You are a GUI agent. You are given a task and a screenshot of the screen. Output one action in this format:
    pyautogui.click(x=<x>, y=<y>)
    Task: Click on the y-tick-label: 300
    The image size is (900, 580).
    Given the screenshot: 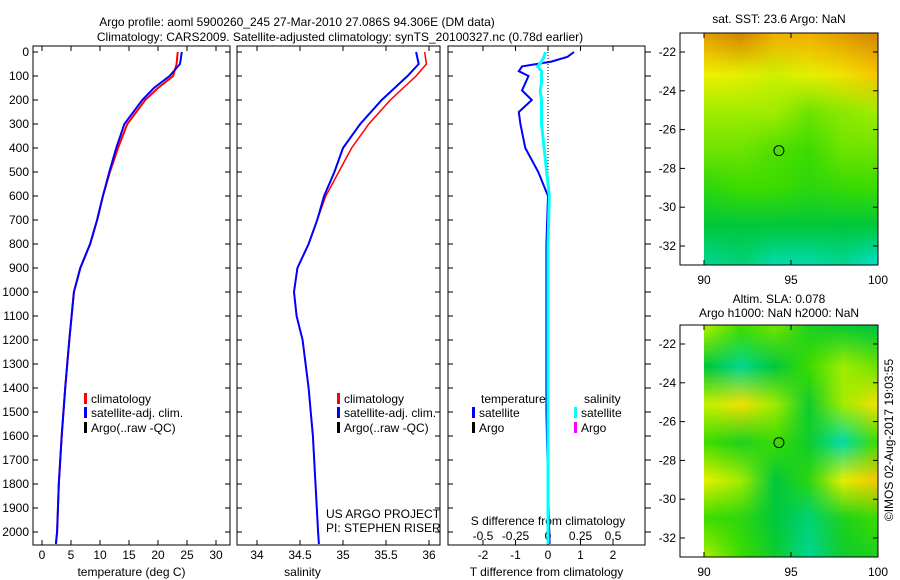 What is the action you would take?
    pyautogui.click(x=19, y=124)
    